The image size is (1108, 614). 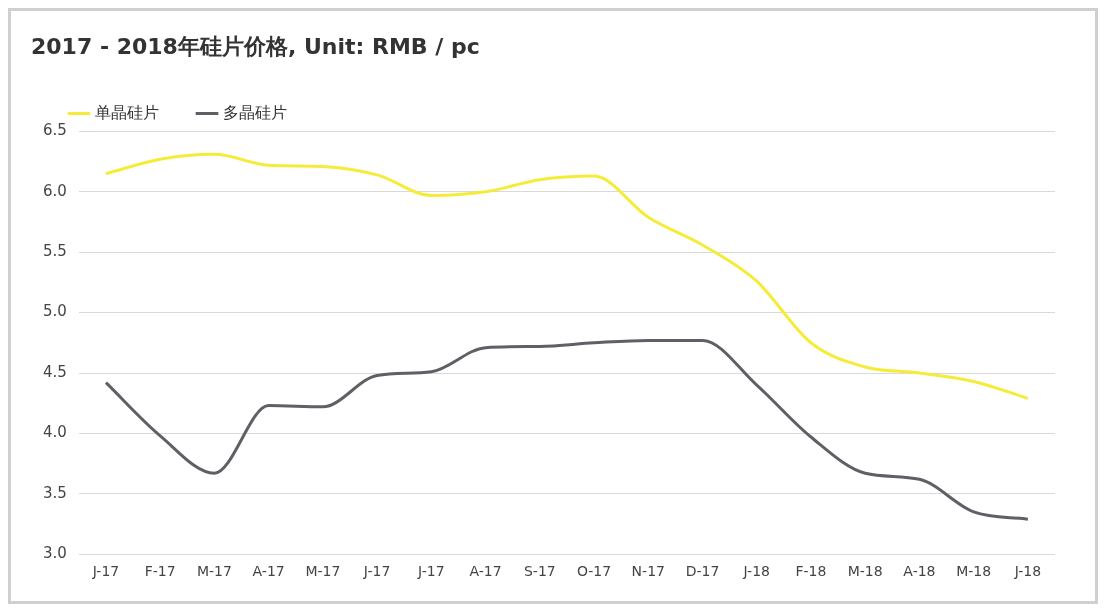 What do you see at coordinates (127, 112) in the screenshot?
I see `legend-label: 单晶硅片` at bounding box center [127, 112].